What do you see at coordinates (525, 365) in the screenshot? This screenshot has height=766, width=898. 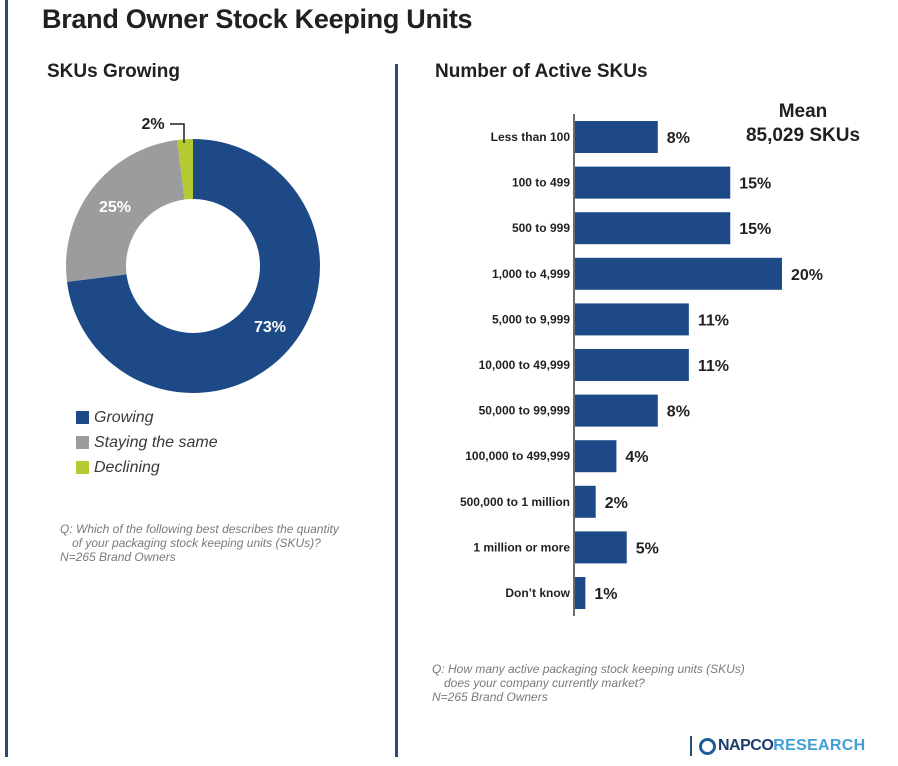 I see `bar-category-label: 10,000 to 49,999` at bounding box center [525, 365].